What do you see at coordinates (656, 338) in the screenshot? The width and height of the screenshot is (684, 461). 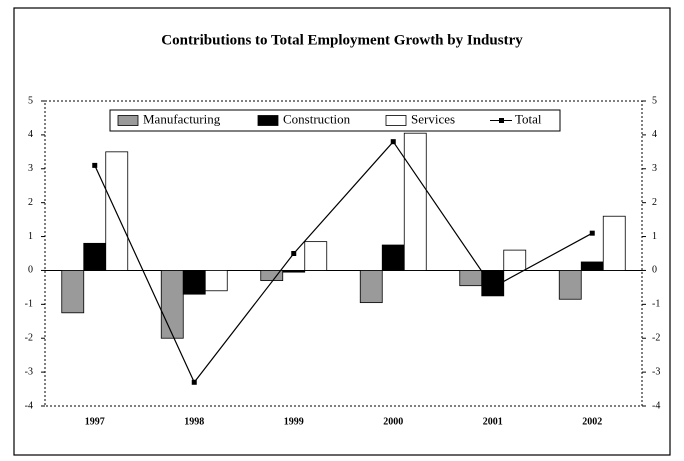 I see `y2-tick-label: -2` at bounding box center [656, 338].